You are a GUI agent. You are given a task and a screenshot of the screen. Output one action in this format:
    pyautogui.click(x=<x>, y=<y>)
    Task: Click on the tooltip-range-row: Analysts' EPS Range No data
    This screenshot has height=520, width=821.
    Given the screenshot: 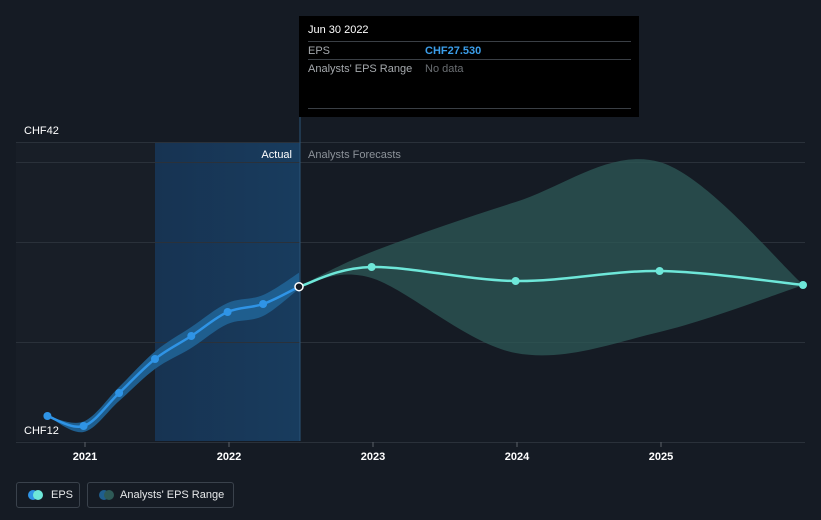 What is the action you would take?
    pyautogui.click(x=469, y=68)
    